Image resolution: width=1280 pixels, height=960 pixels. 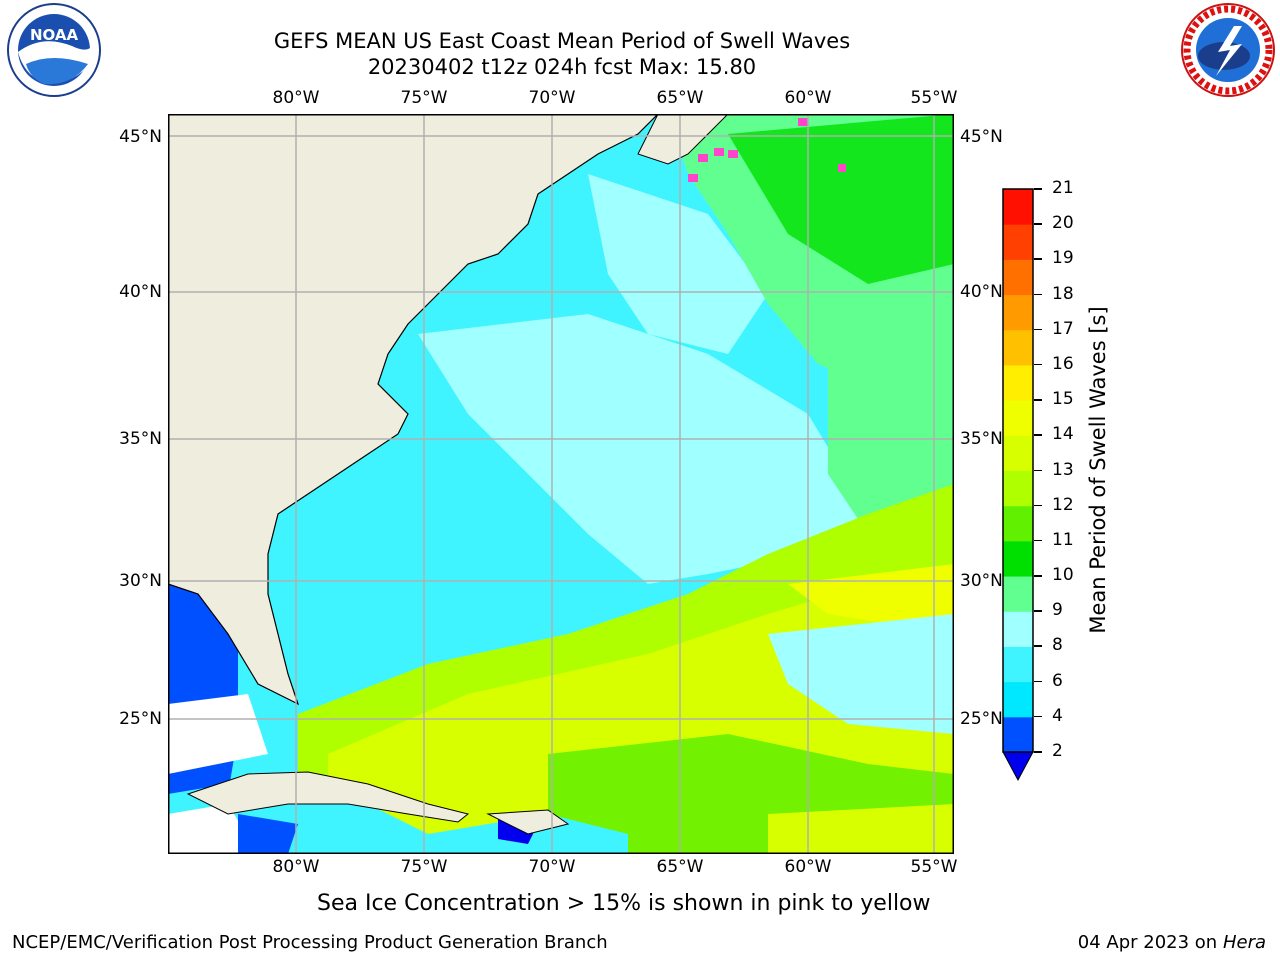 What do you see at coordinates (140, 439) in the screenshot?
I see `lat-label-left: 35°N` at bounding box center [140, 439].